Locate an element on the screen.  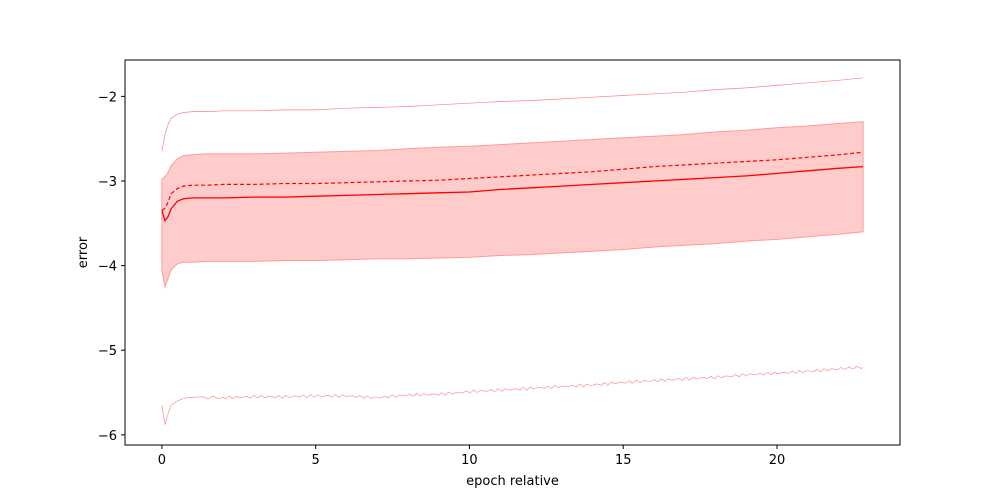
x-axis-title: epoch relative is located at coordinates (512, 481).